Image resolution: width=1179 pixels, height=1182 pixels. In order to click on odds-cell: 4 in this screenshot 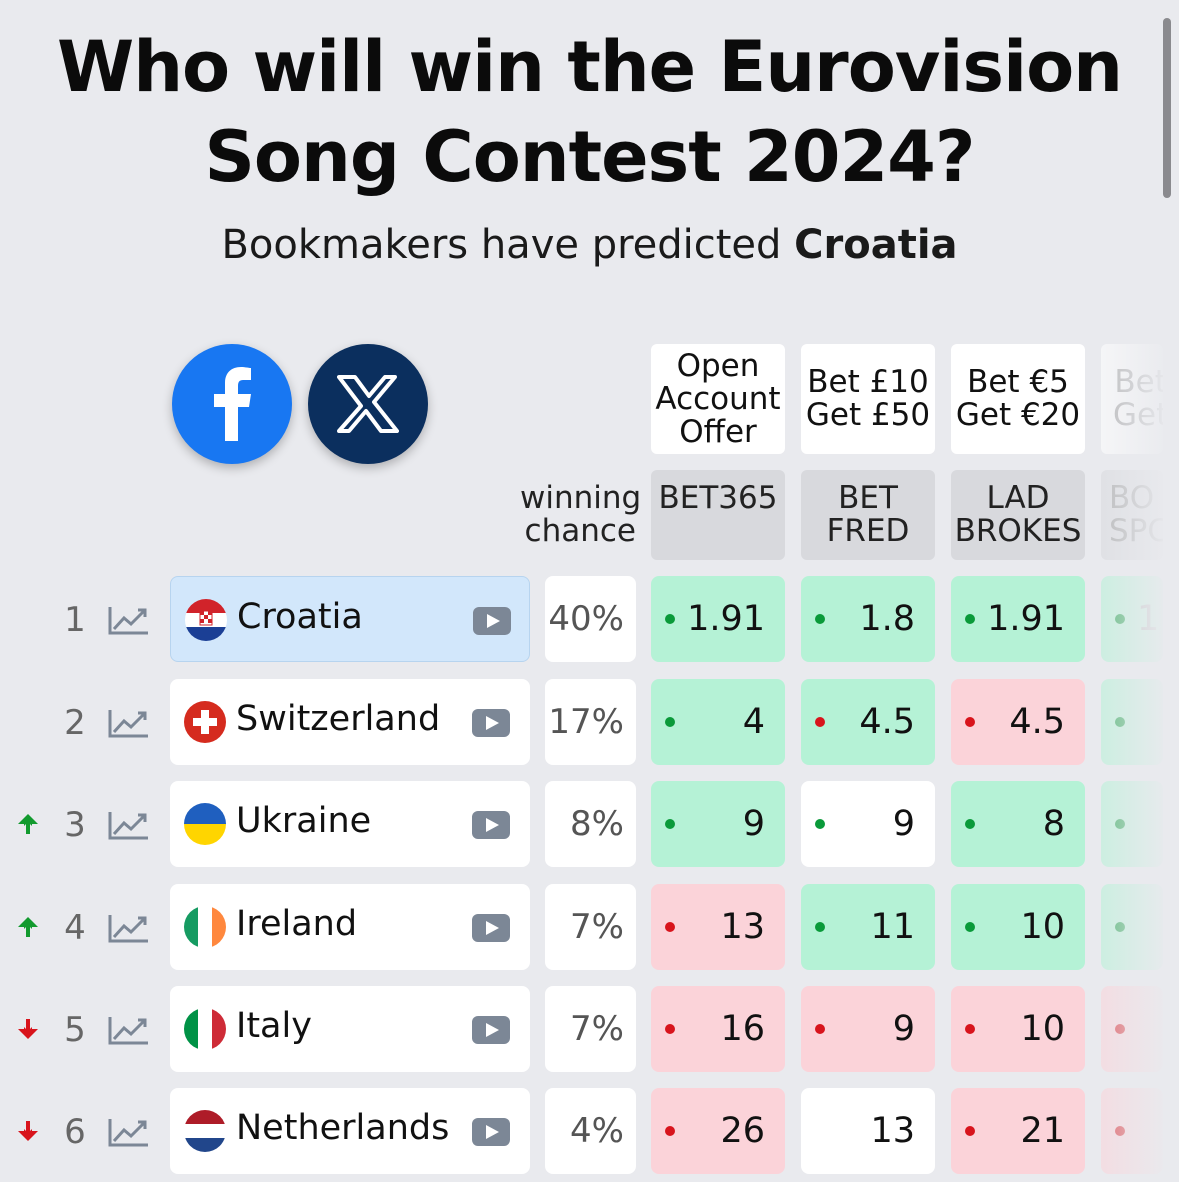, I will do `click(718, 722)`.